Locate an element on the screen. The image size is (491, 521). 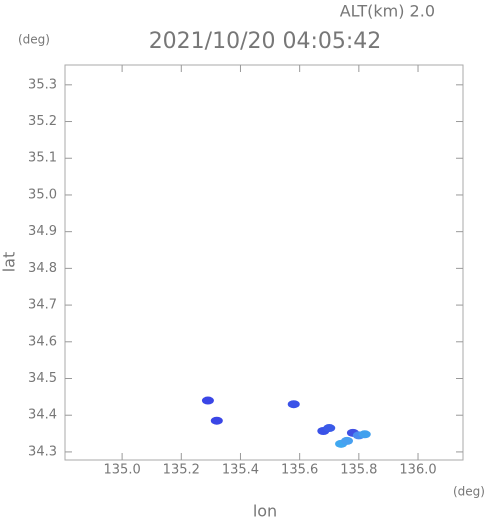
x-tick-label: 135.2 is located at coordinates (181, 470).